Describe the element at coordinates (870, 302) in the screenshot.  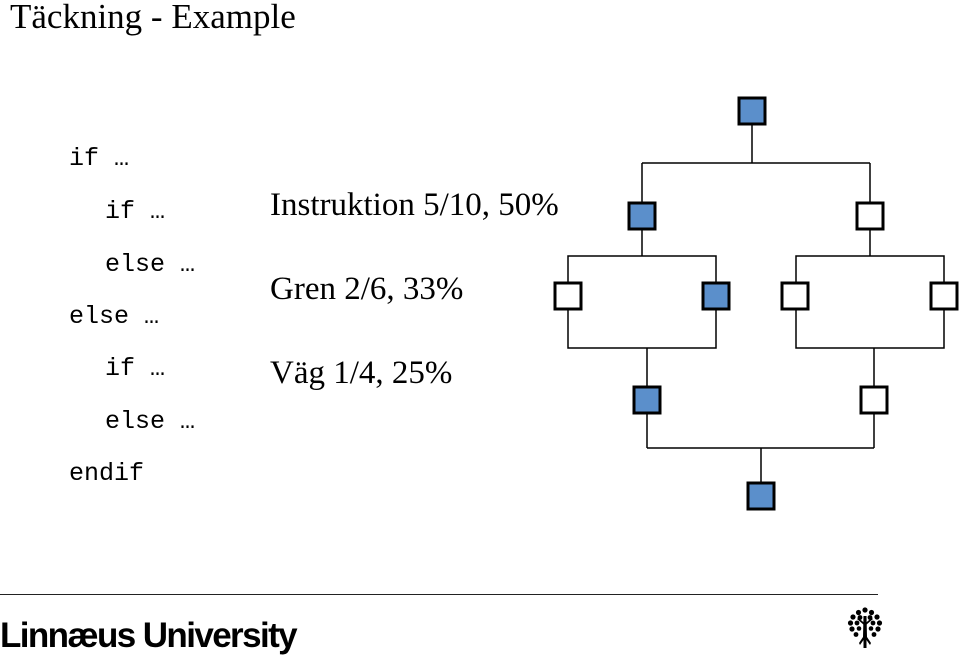
I see `edge-right-diamond` at that location.